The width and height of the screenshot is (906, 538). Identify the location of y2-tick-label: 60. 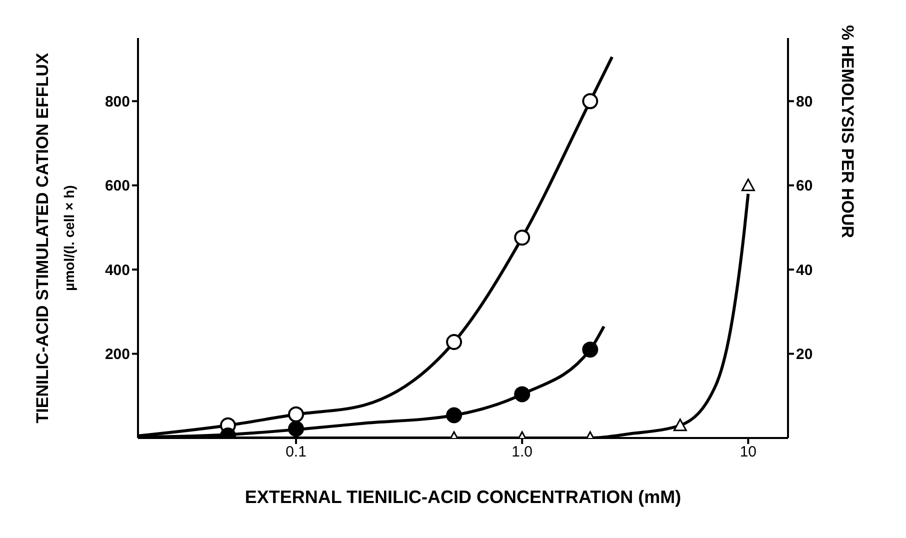
(804, 186).